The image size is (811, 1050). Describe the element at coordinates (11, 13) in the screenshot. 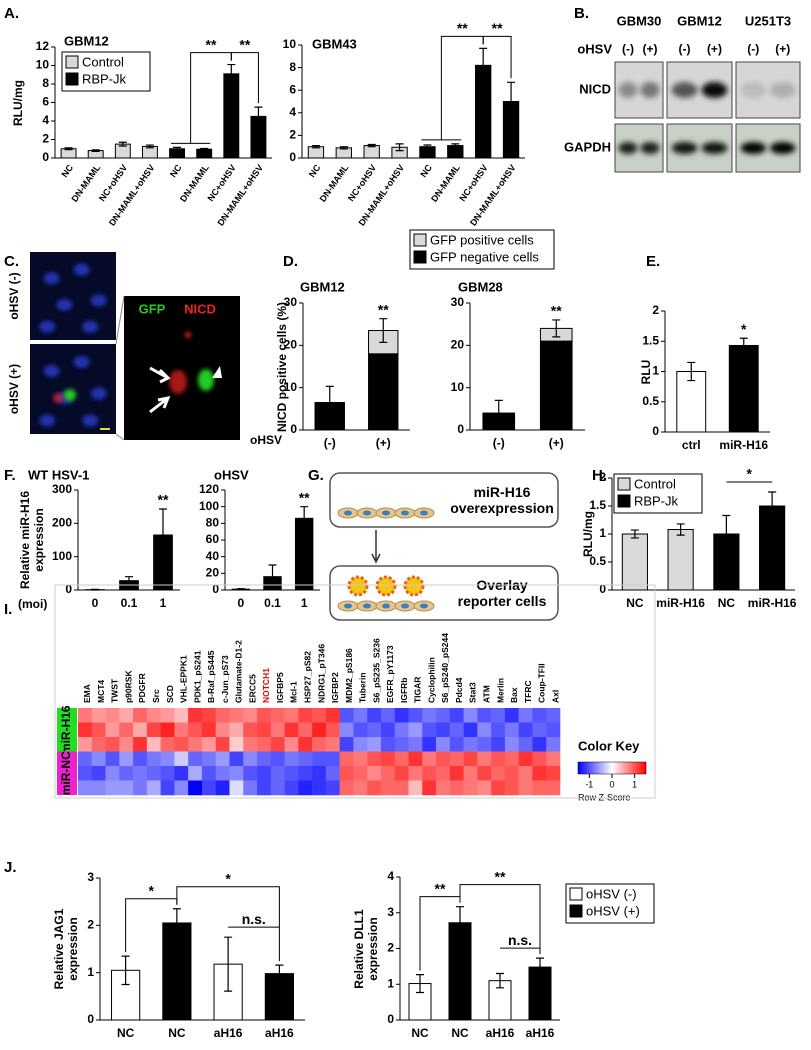

I see `panel-label: A.` at that location.